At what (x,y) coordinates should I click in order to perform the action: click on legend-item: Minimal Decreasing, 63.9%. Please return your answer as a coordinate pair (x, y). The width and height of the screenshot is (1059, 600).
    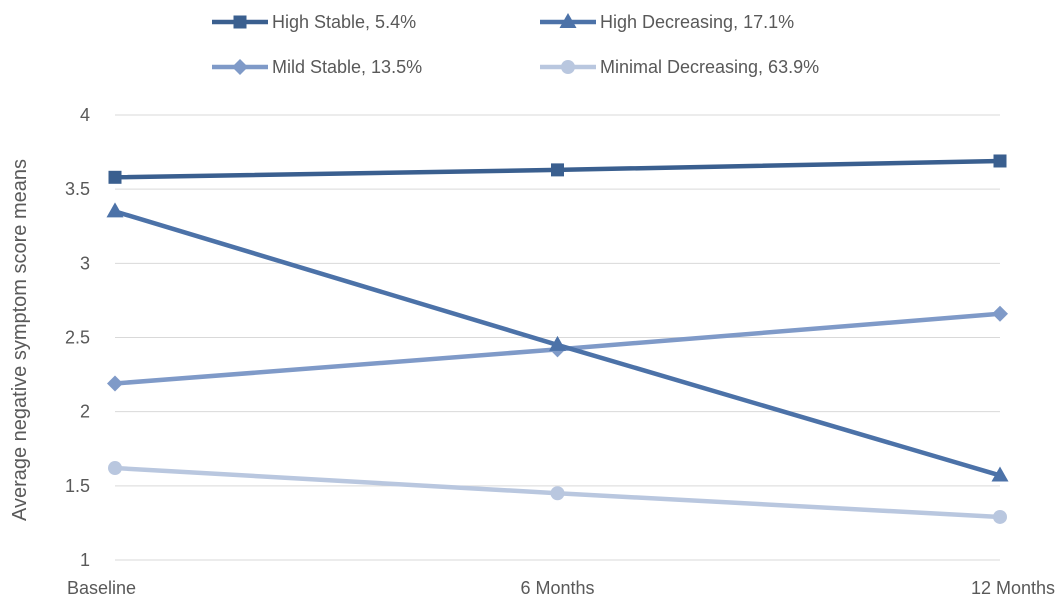
    Looking at the image, I should click on (679, 67).